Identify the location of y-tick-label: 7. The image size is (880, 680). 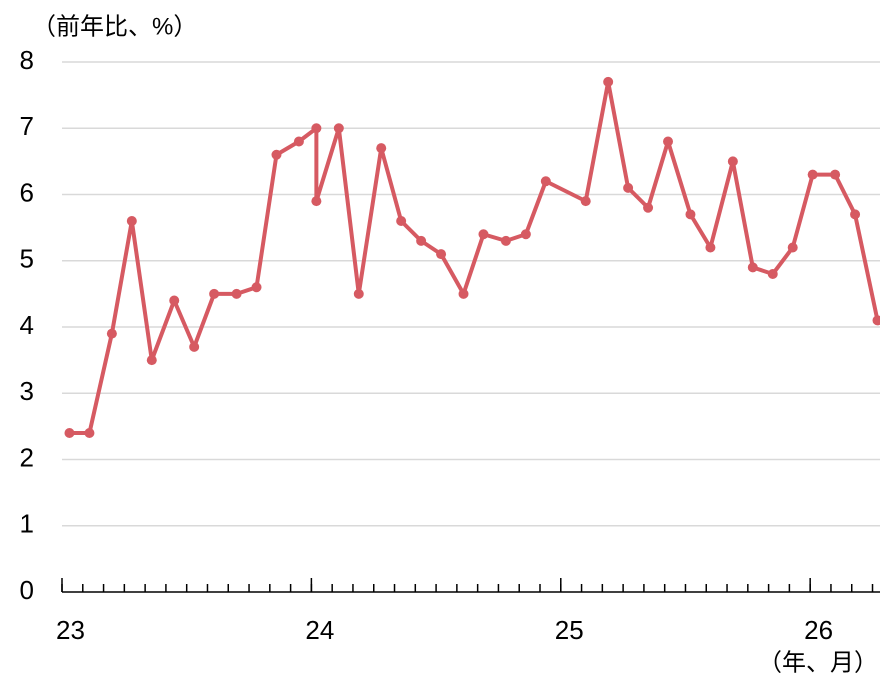
(27, 126).